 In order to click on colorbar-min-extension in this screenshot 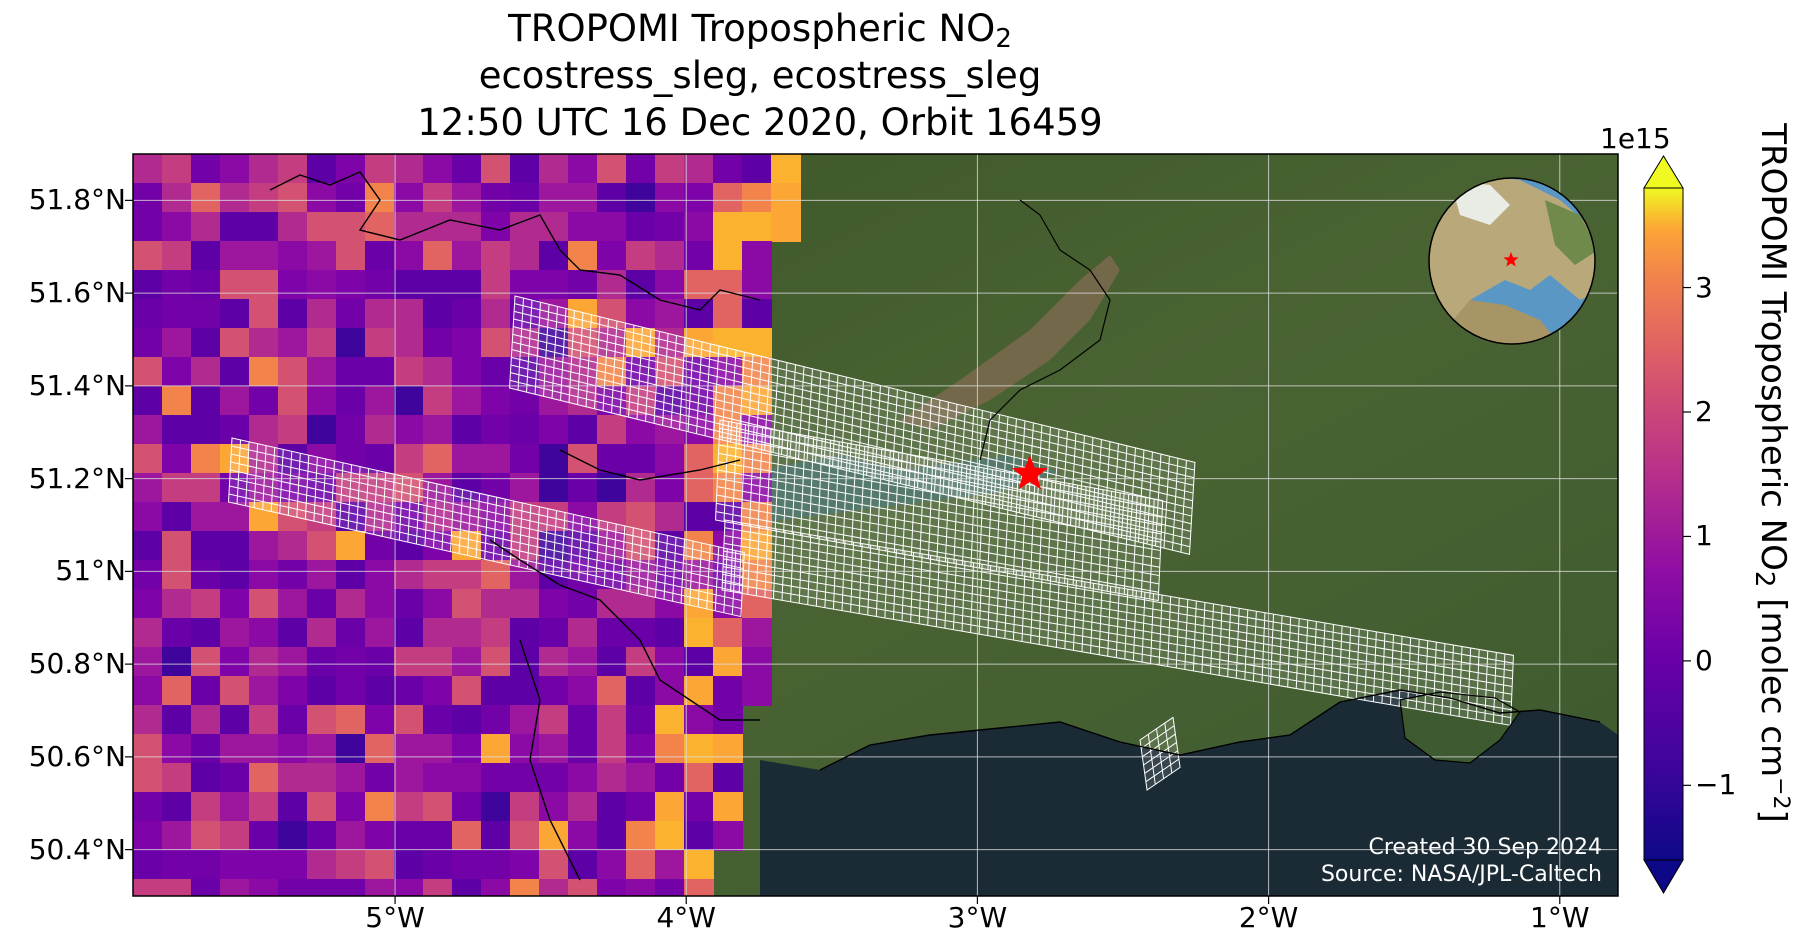, I will do `click(1663, 876)`.